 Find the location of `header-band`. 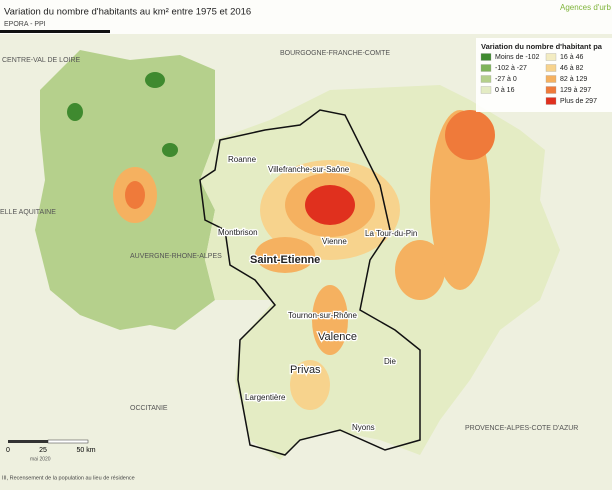

header-band is located at coordinates (306, 17).